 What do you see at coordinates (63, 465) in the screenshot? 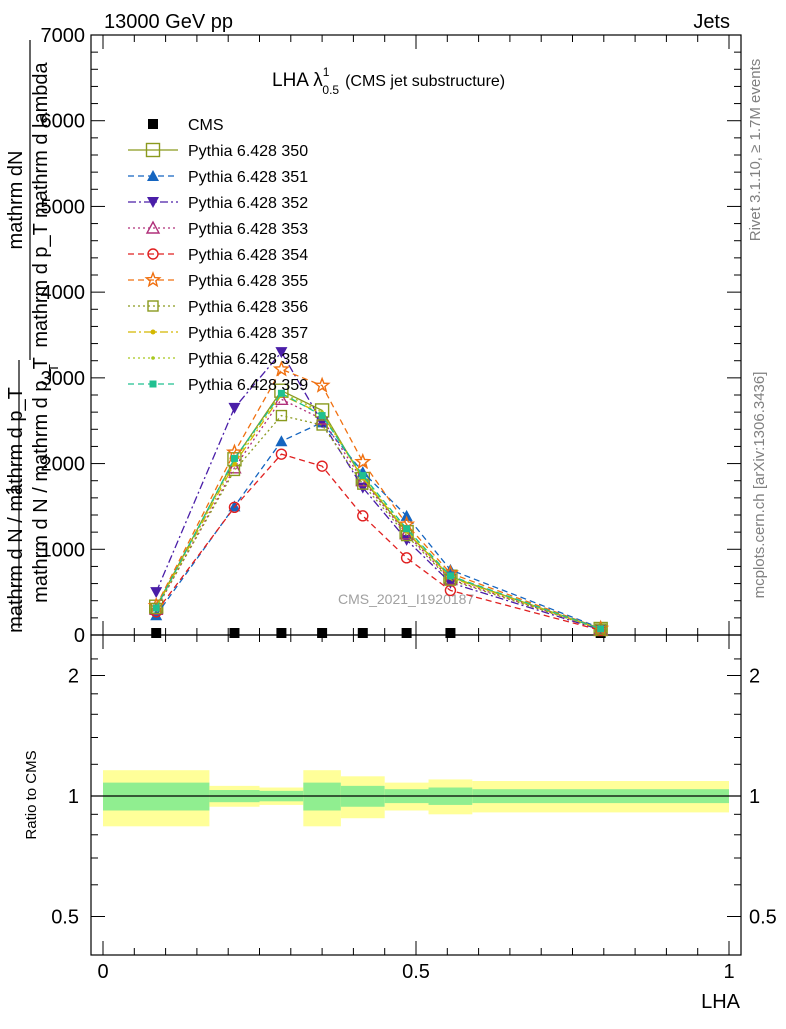
I see `y-tick-label: 2000` at bounding box center [63, 465].